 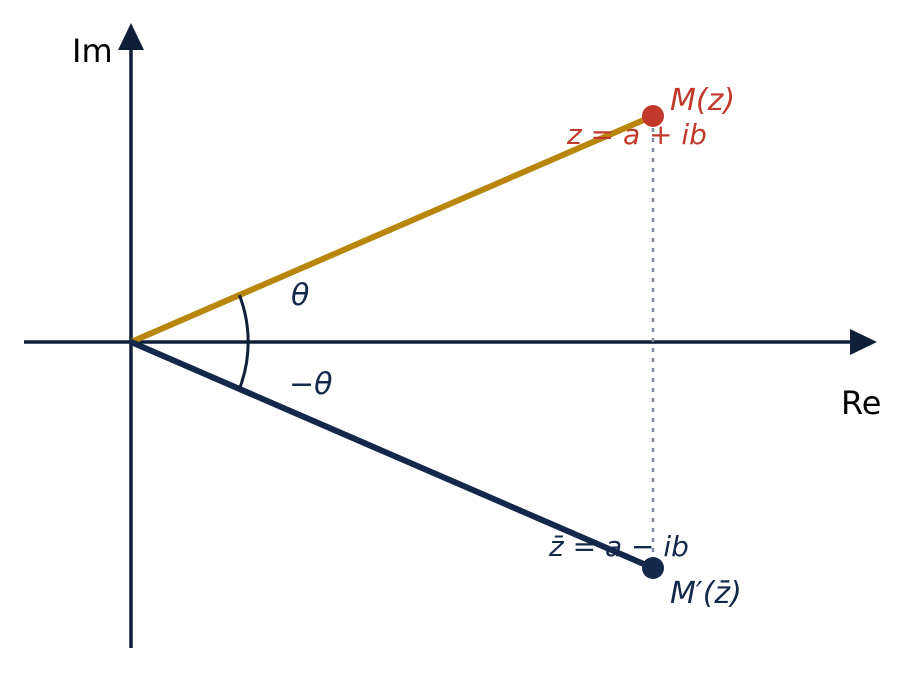 I want to click on theta-label: θ, so click(x=300, y=295).